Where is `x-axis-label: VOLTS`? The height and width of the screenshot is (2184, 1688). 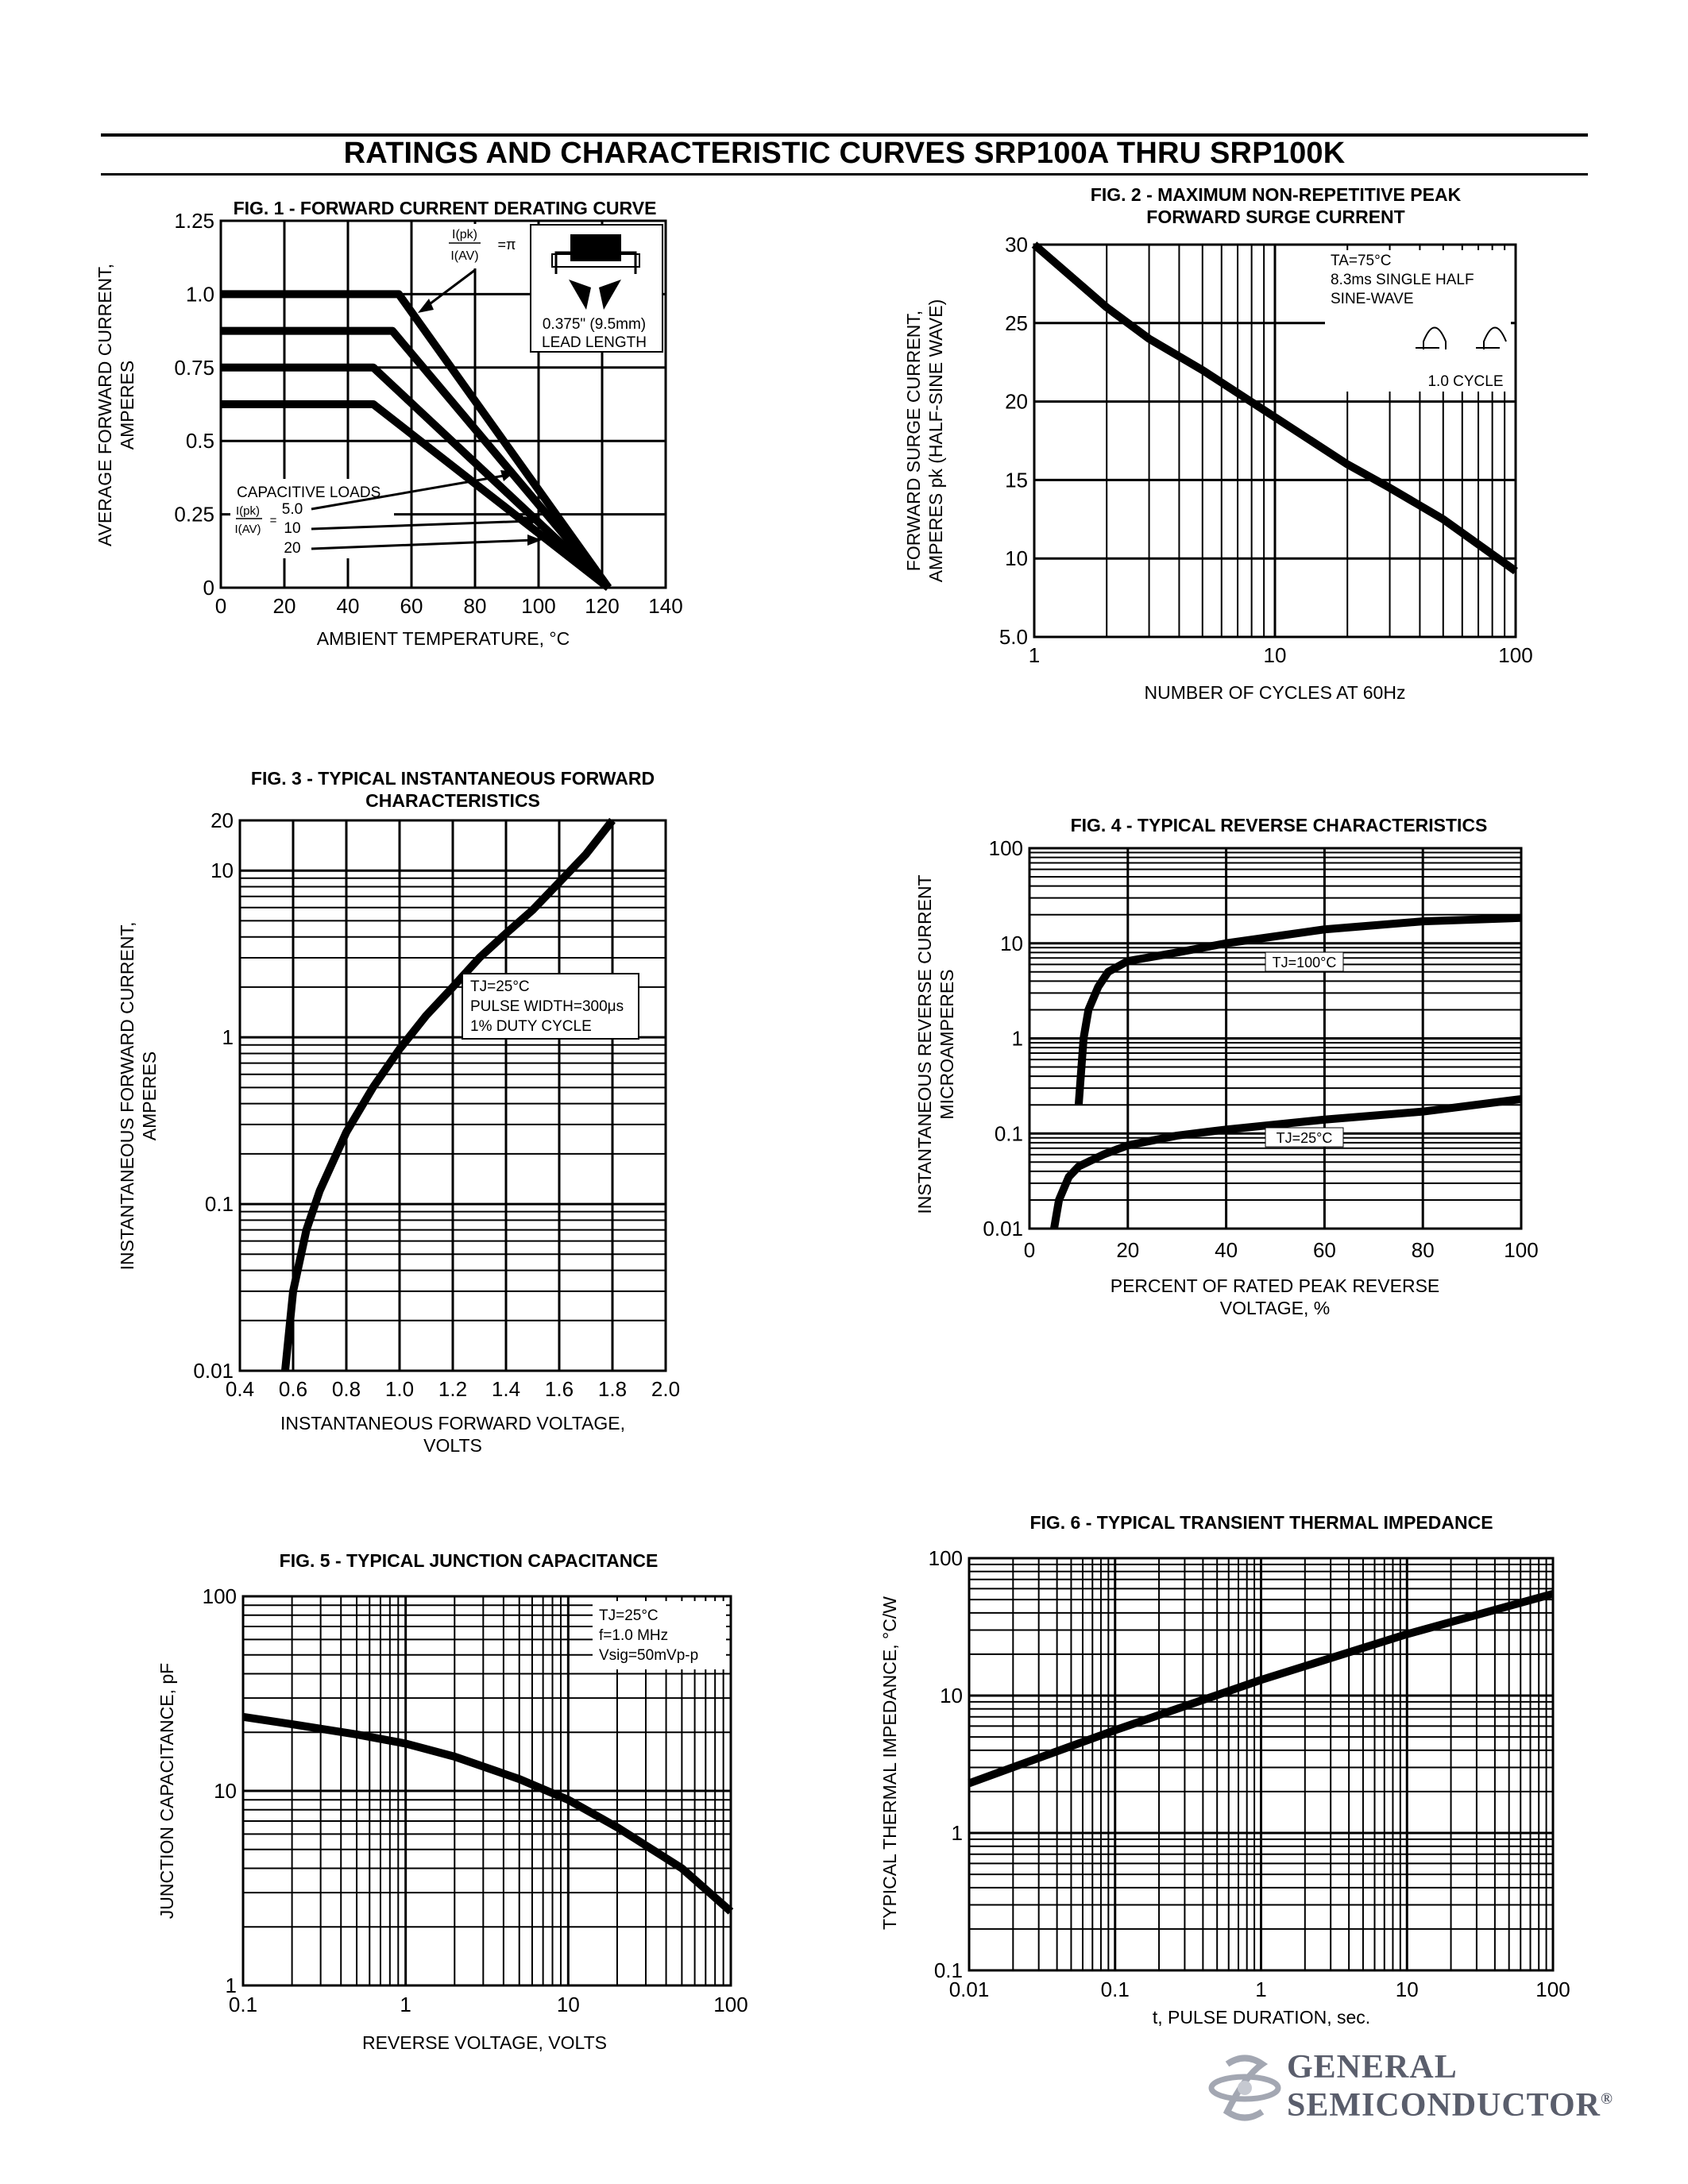
x-axis-label: VOLTS is located at coordinates (453, 1445).